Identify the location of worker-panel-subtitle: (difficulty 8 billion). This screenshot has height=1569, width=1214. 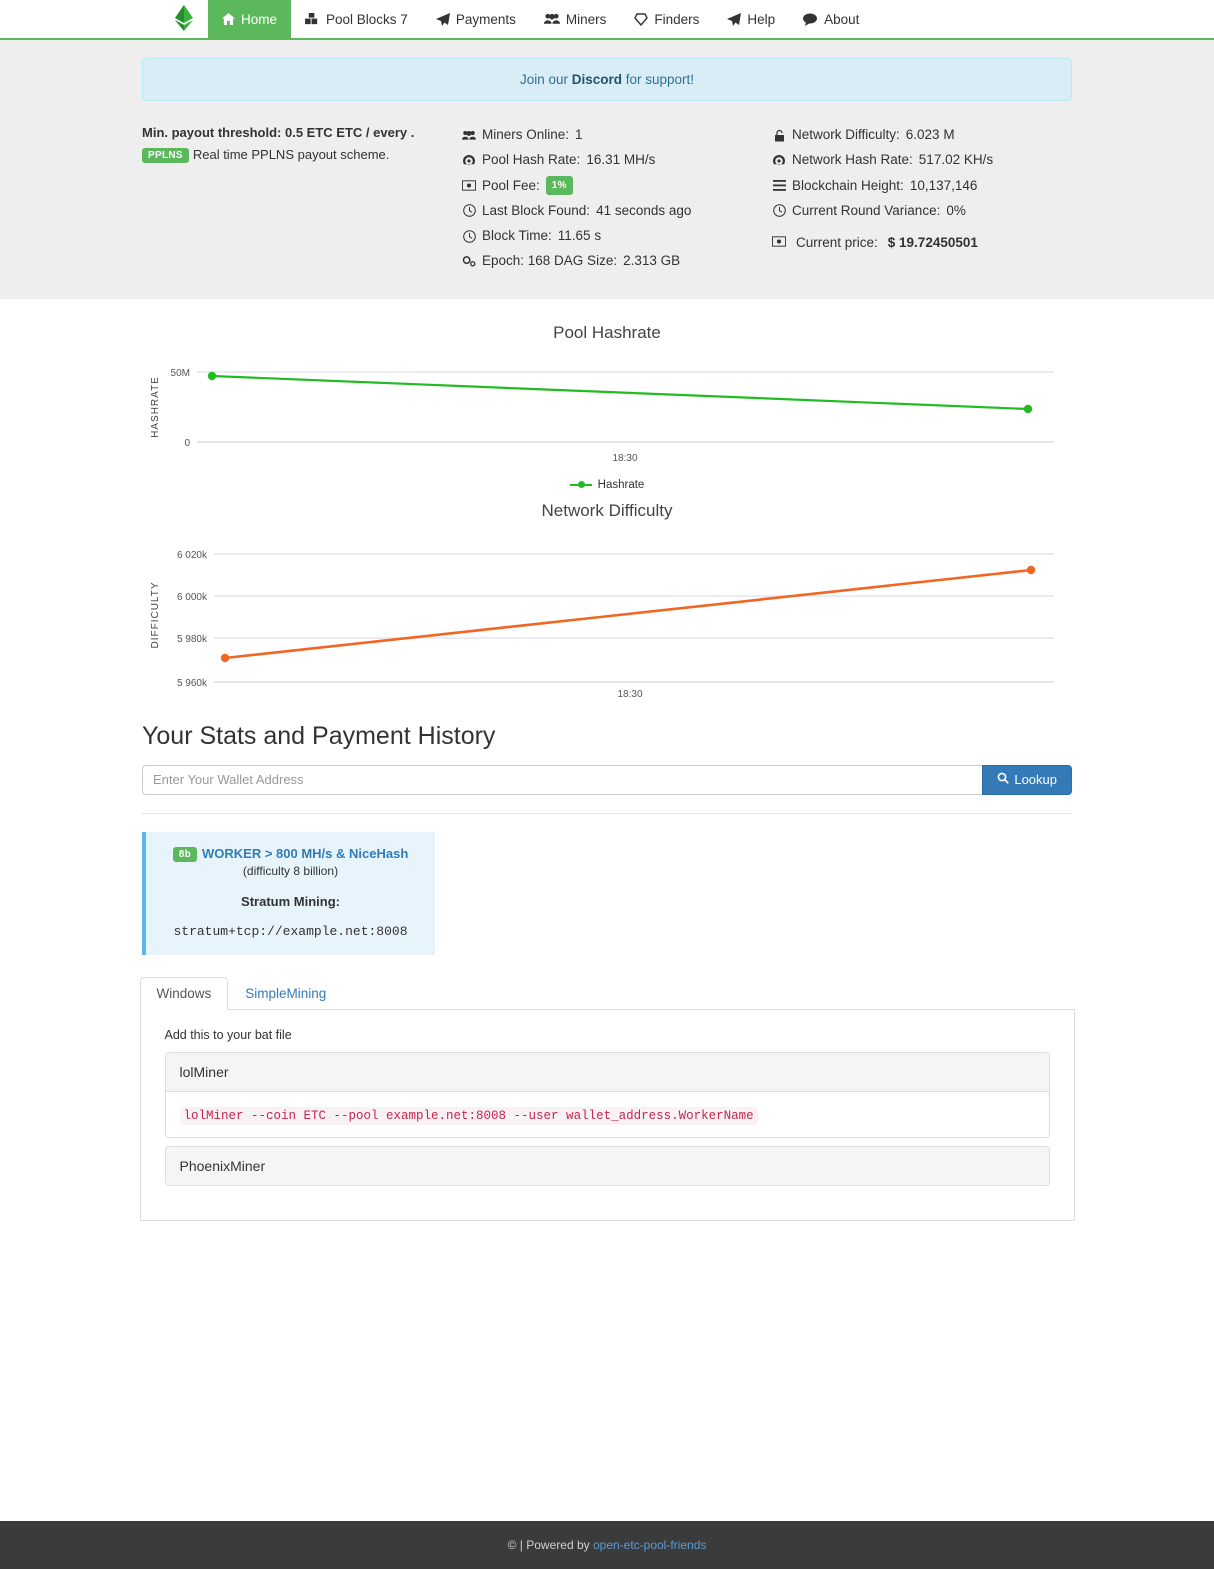
(290, 870).